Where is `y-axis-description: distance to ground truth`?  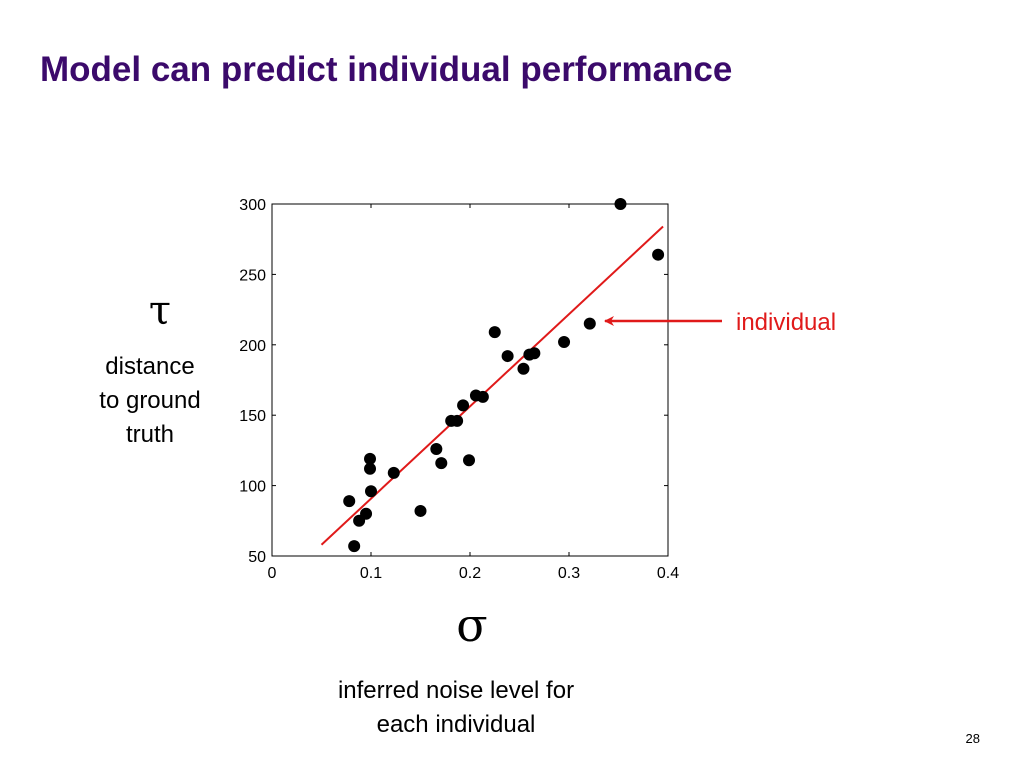
y-axis-description: distance to ground truth is located at coordinates (150, 401).